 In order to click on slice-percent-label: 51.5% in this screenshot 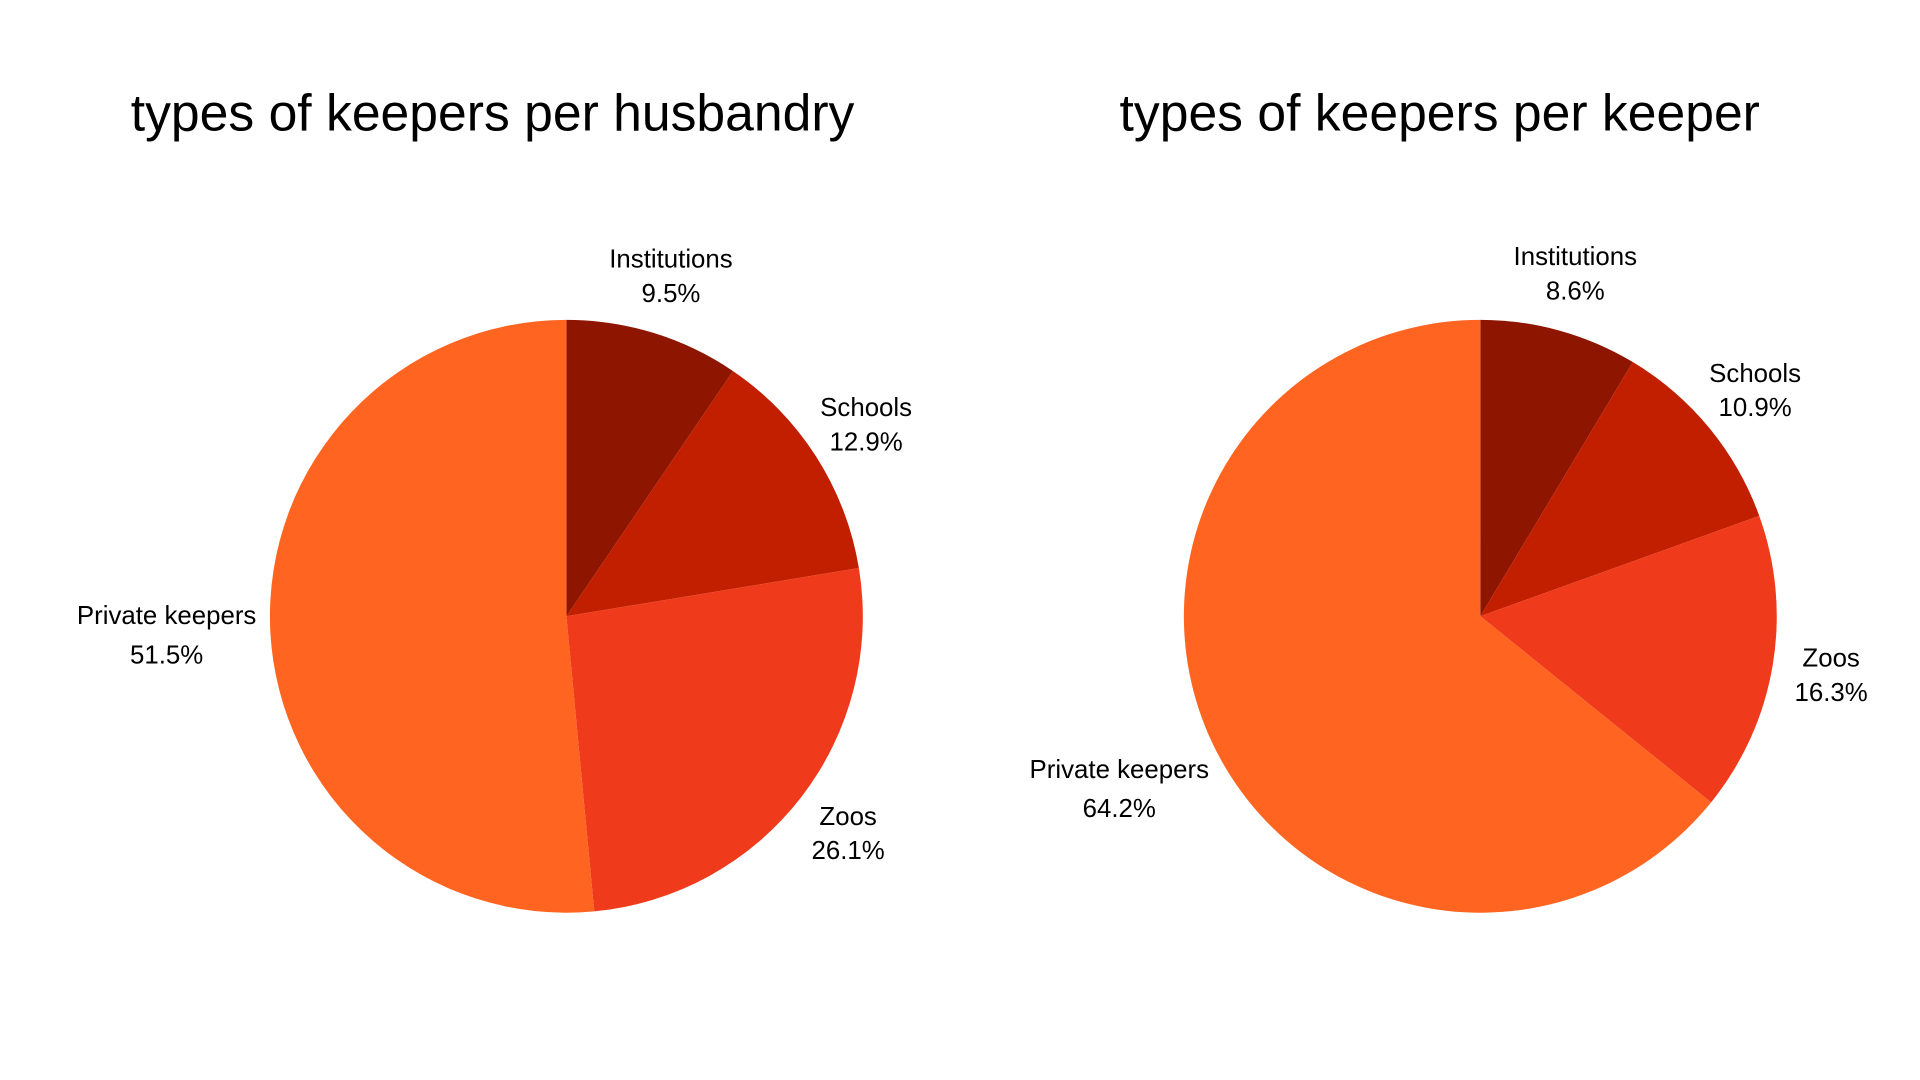, I will do `click(166, 655)`.